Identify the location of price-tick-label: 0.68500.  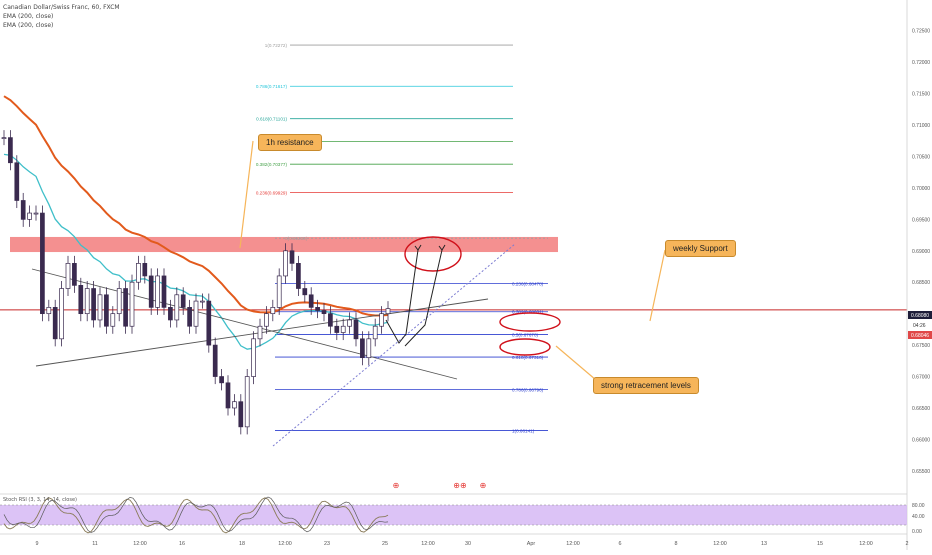
(921, 283).